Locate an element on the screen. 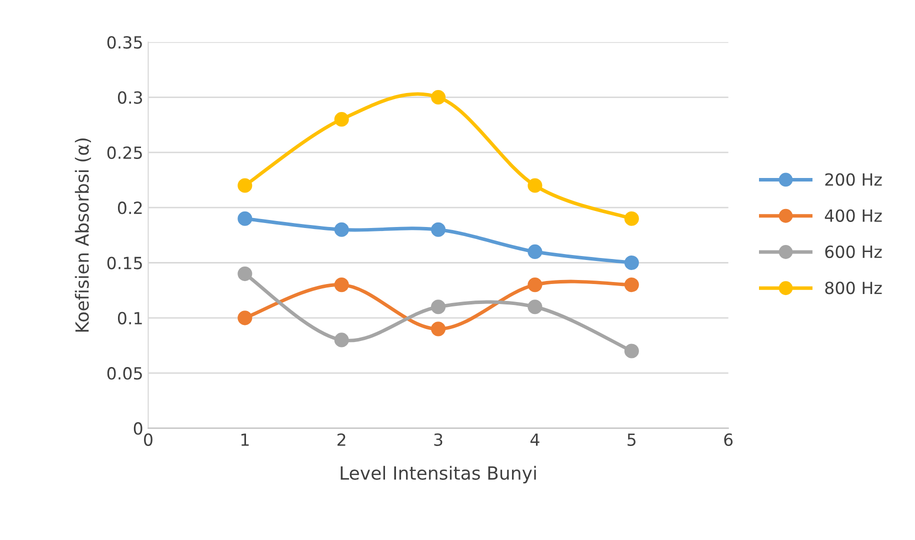 The image size is (915, 540). x-tick-label: 0 is located at coordinates (148, 439).